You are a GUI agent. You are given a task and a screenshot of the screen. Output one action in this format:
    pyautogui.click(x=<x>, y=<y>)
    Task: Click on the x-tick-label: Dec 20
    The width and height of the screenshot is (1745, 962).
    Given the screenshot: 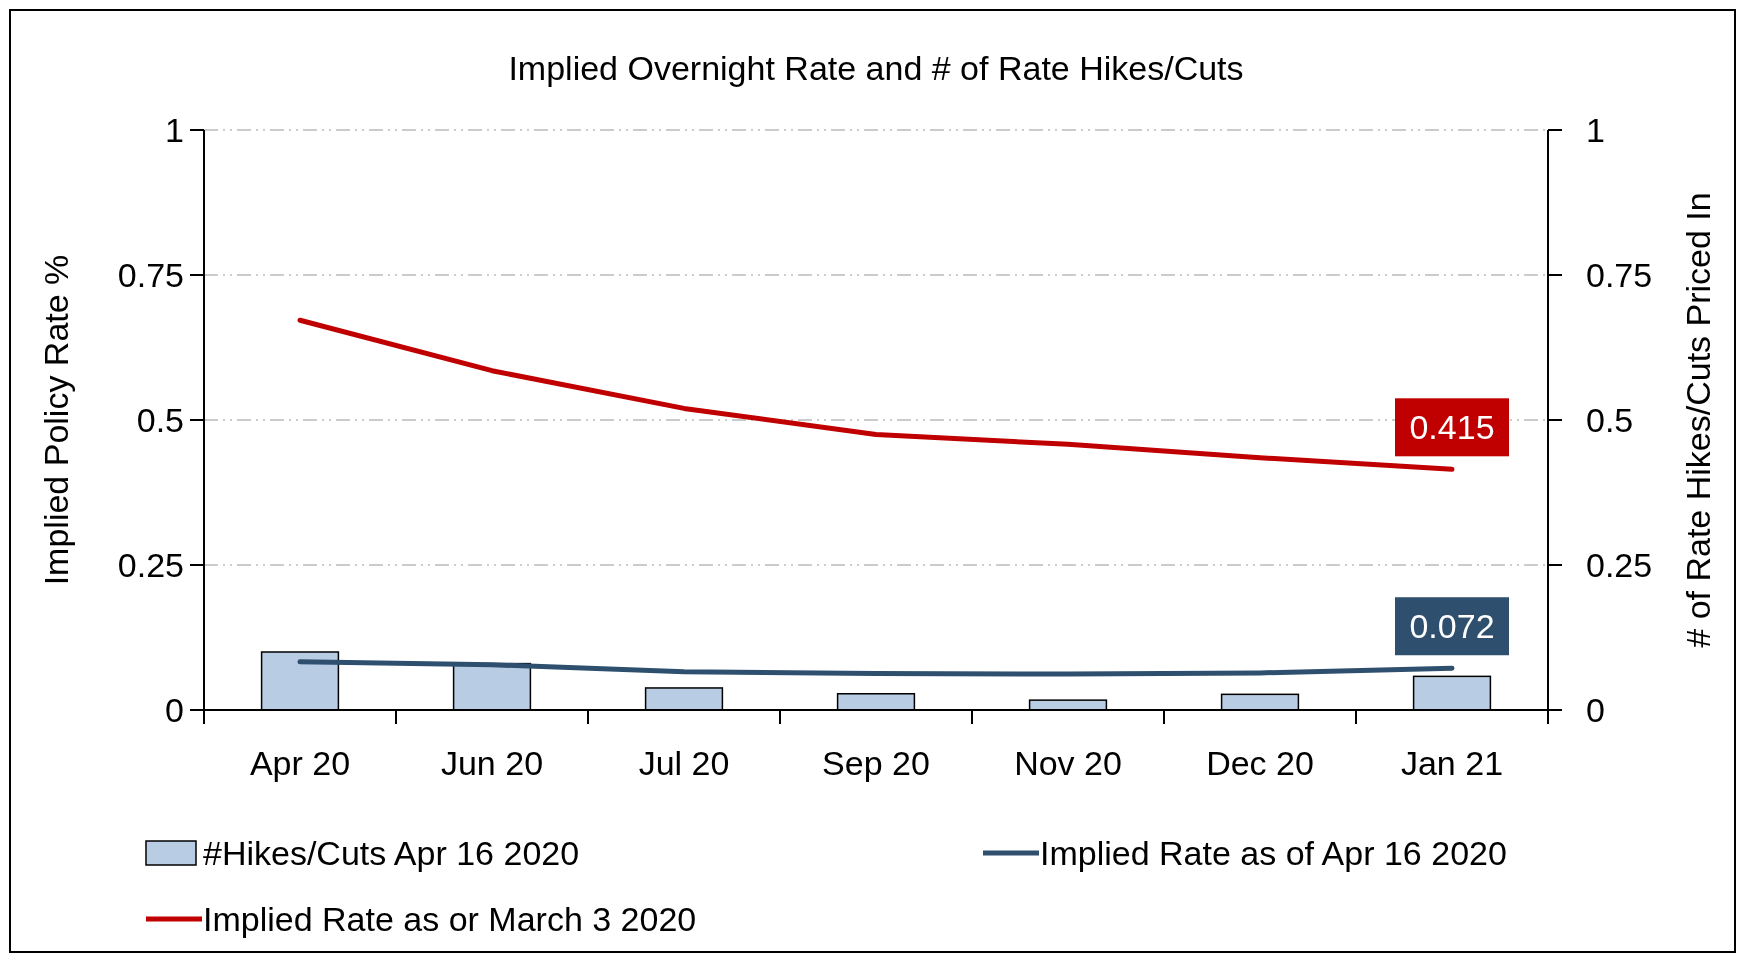 What is the action you would take?
    pyautogui.click(x=1260, y=763)
    